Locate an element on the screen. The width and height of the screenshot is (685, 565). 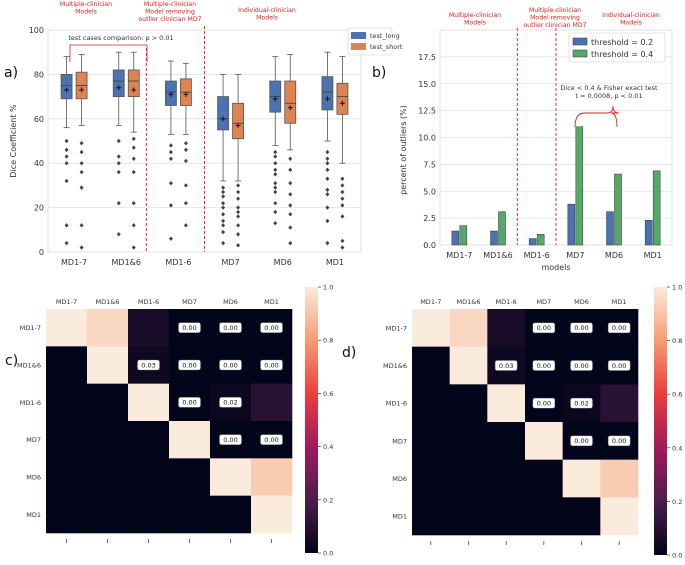
chart-b-x-axis-label: models is located at coordinates (555, 267).